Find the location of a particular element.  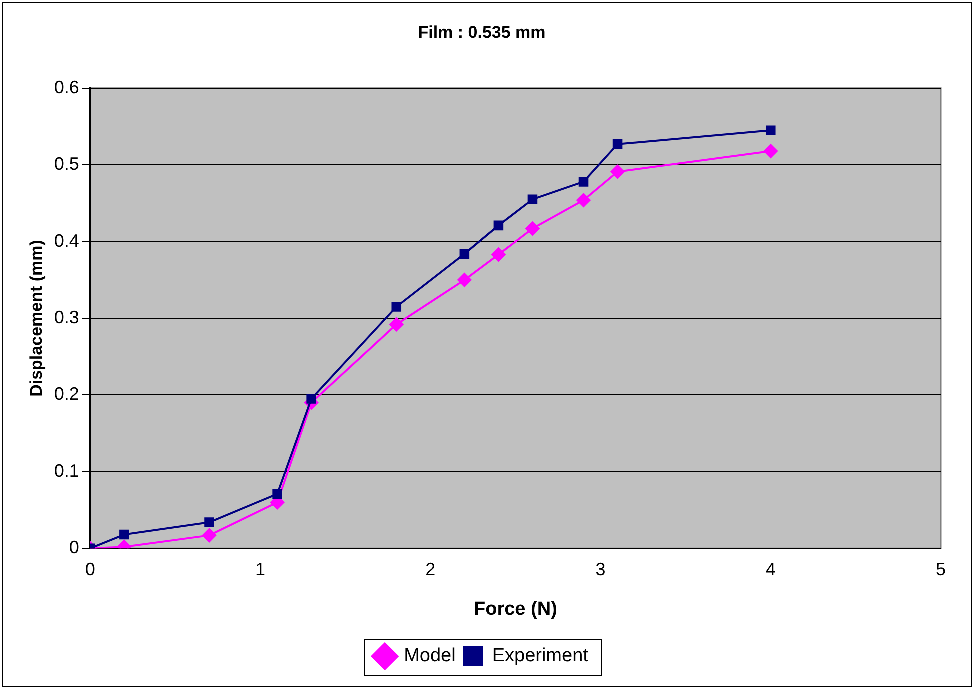

x-tick-label: 0 is located at coordinates (90, 569).